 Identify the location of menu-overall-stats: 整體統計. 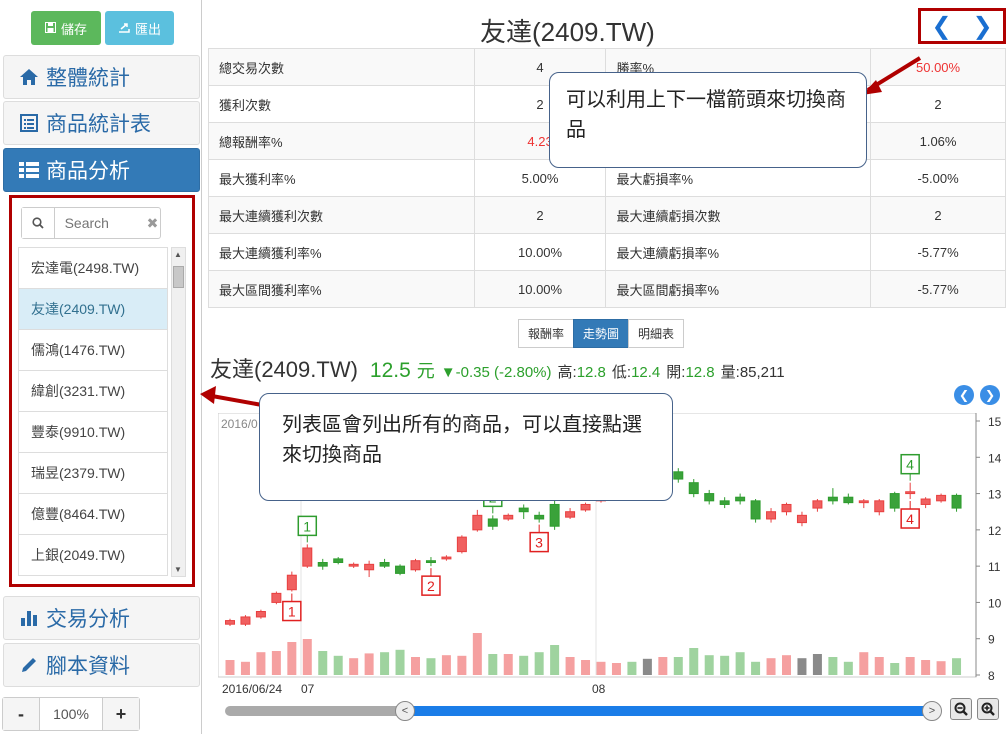
(101, 77).